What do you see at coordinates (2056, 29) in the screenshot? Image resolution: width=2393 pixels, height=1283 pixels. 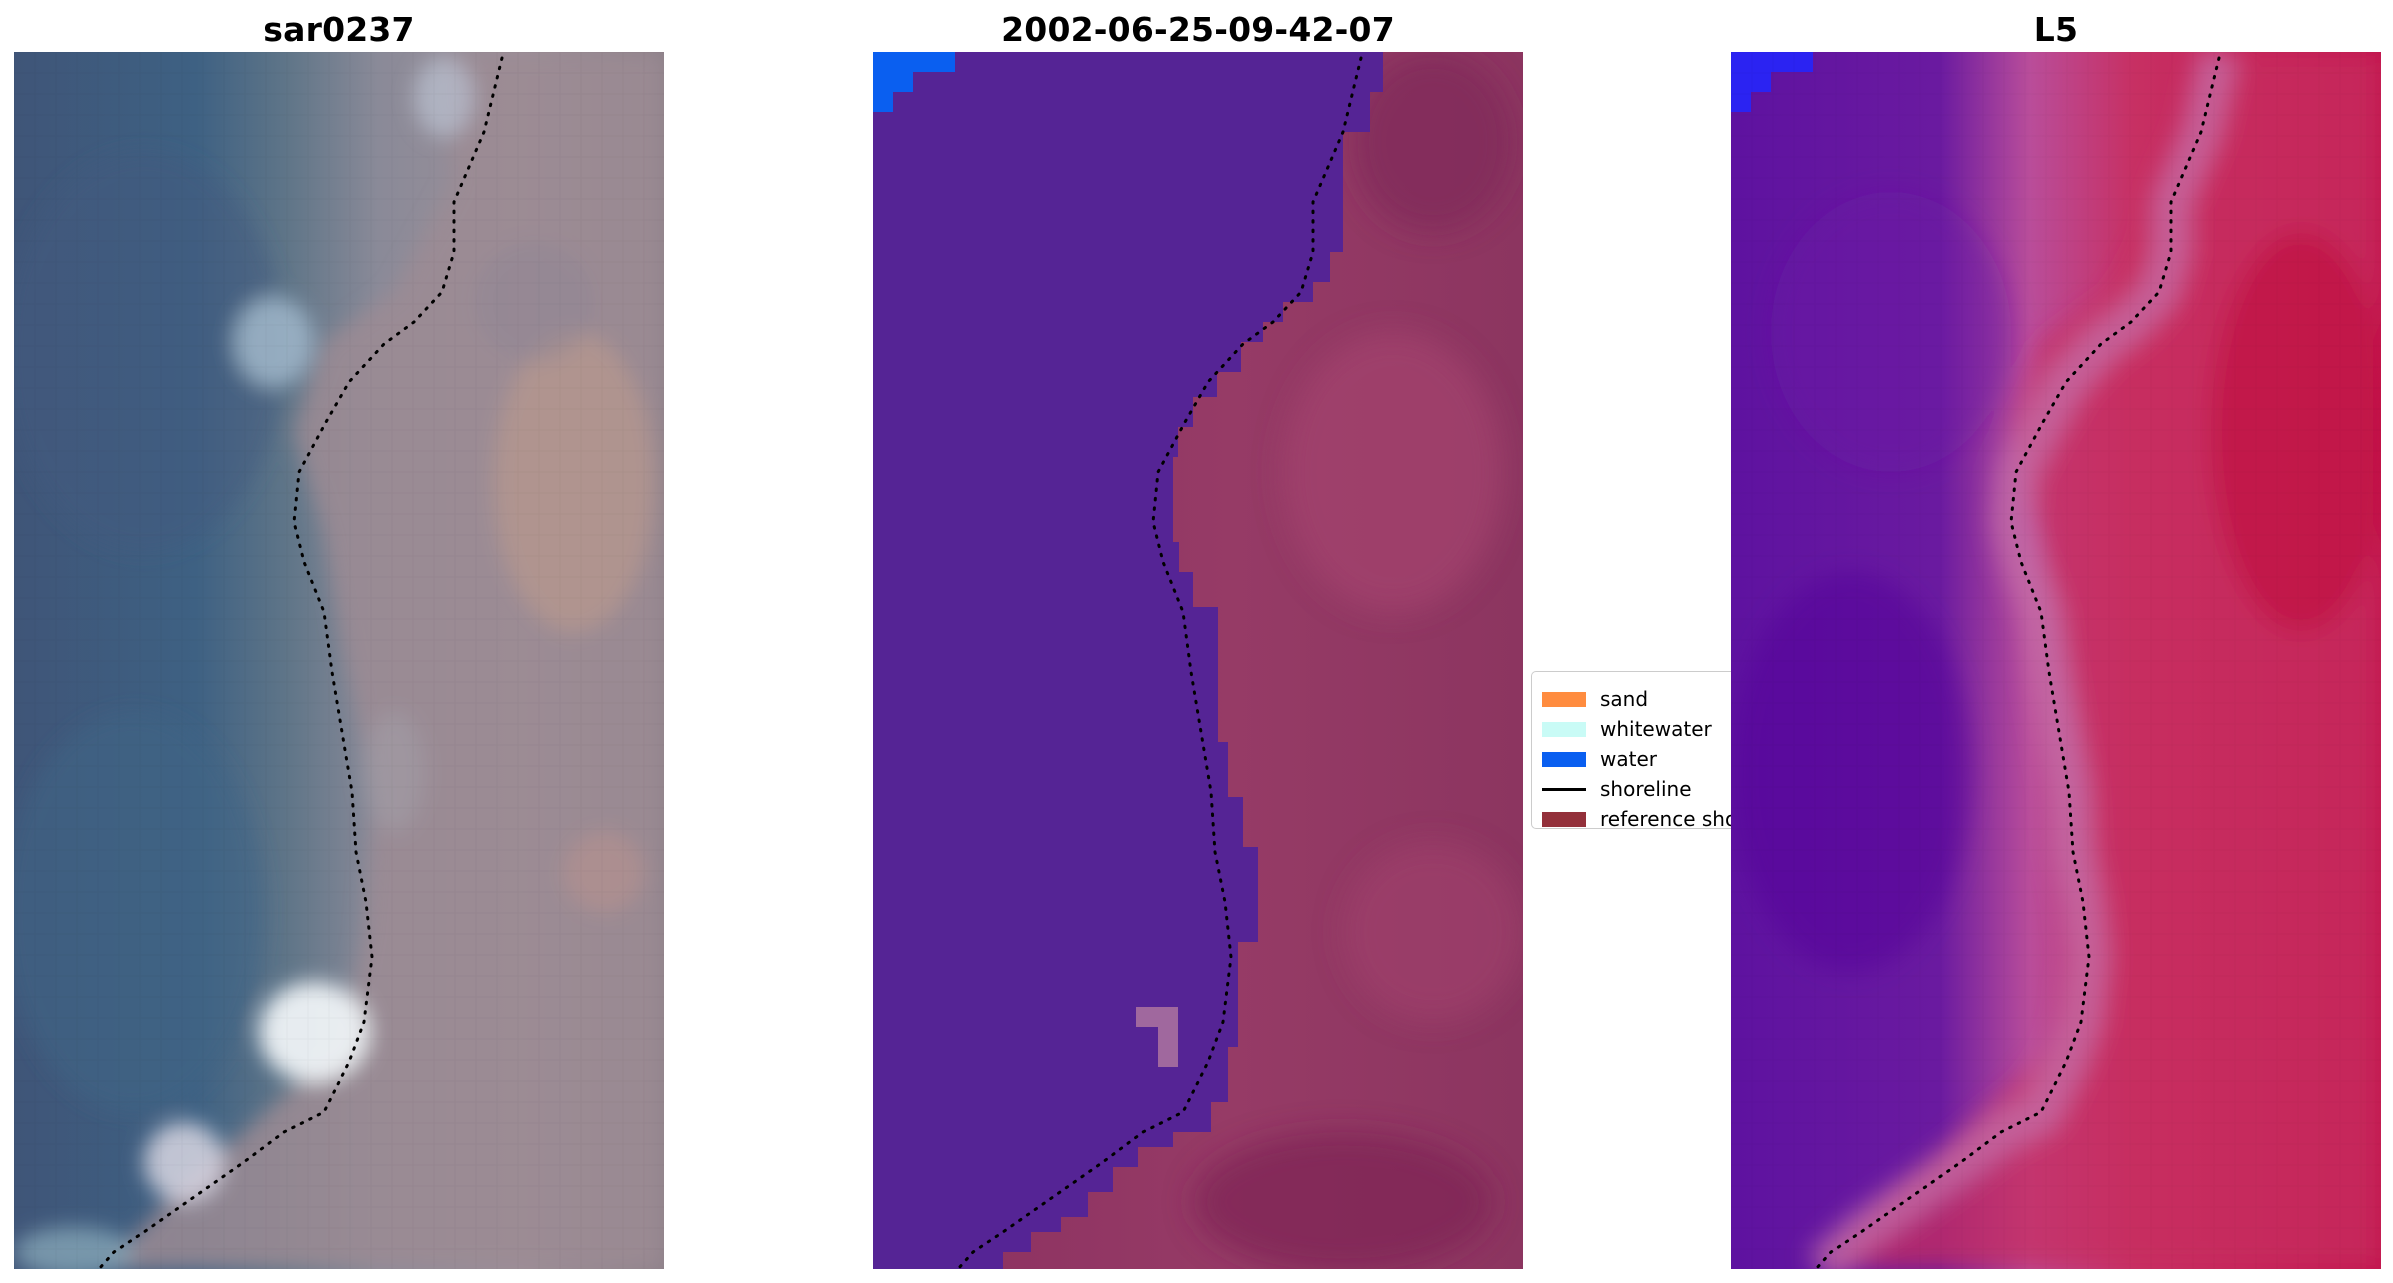 I see `panel-title-index: L5` at bounding box center [2056, 29].